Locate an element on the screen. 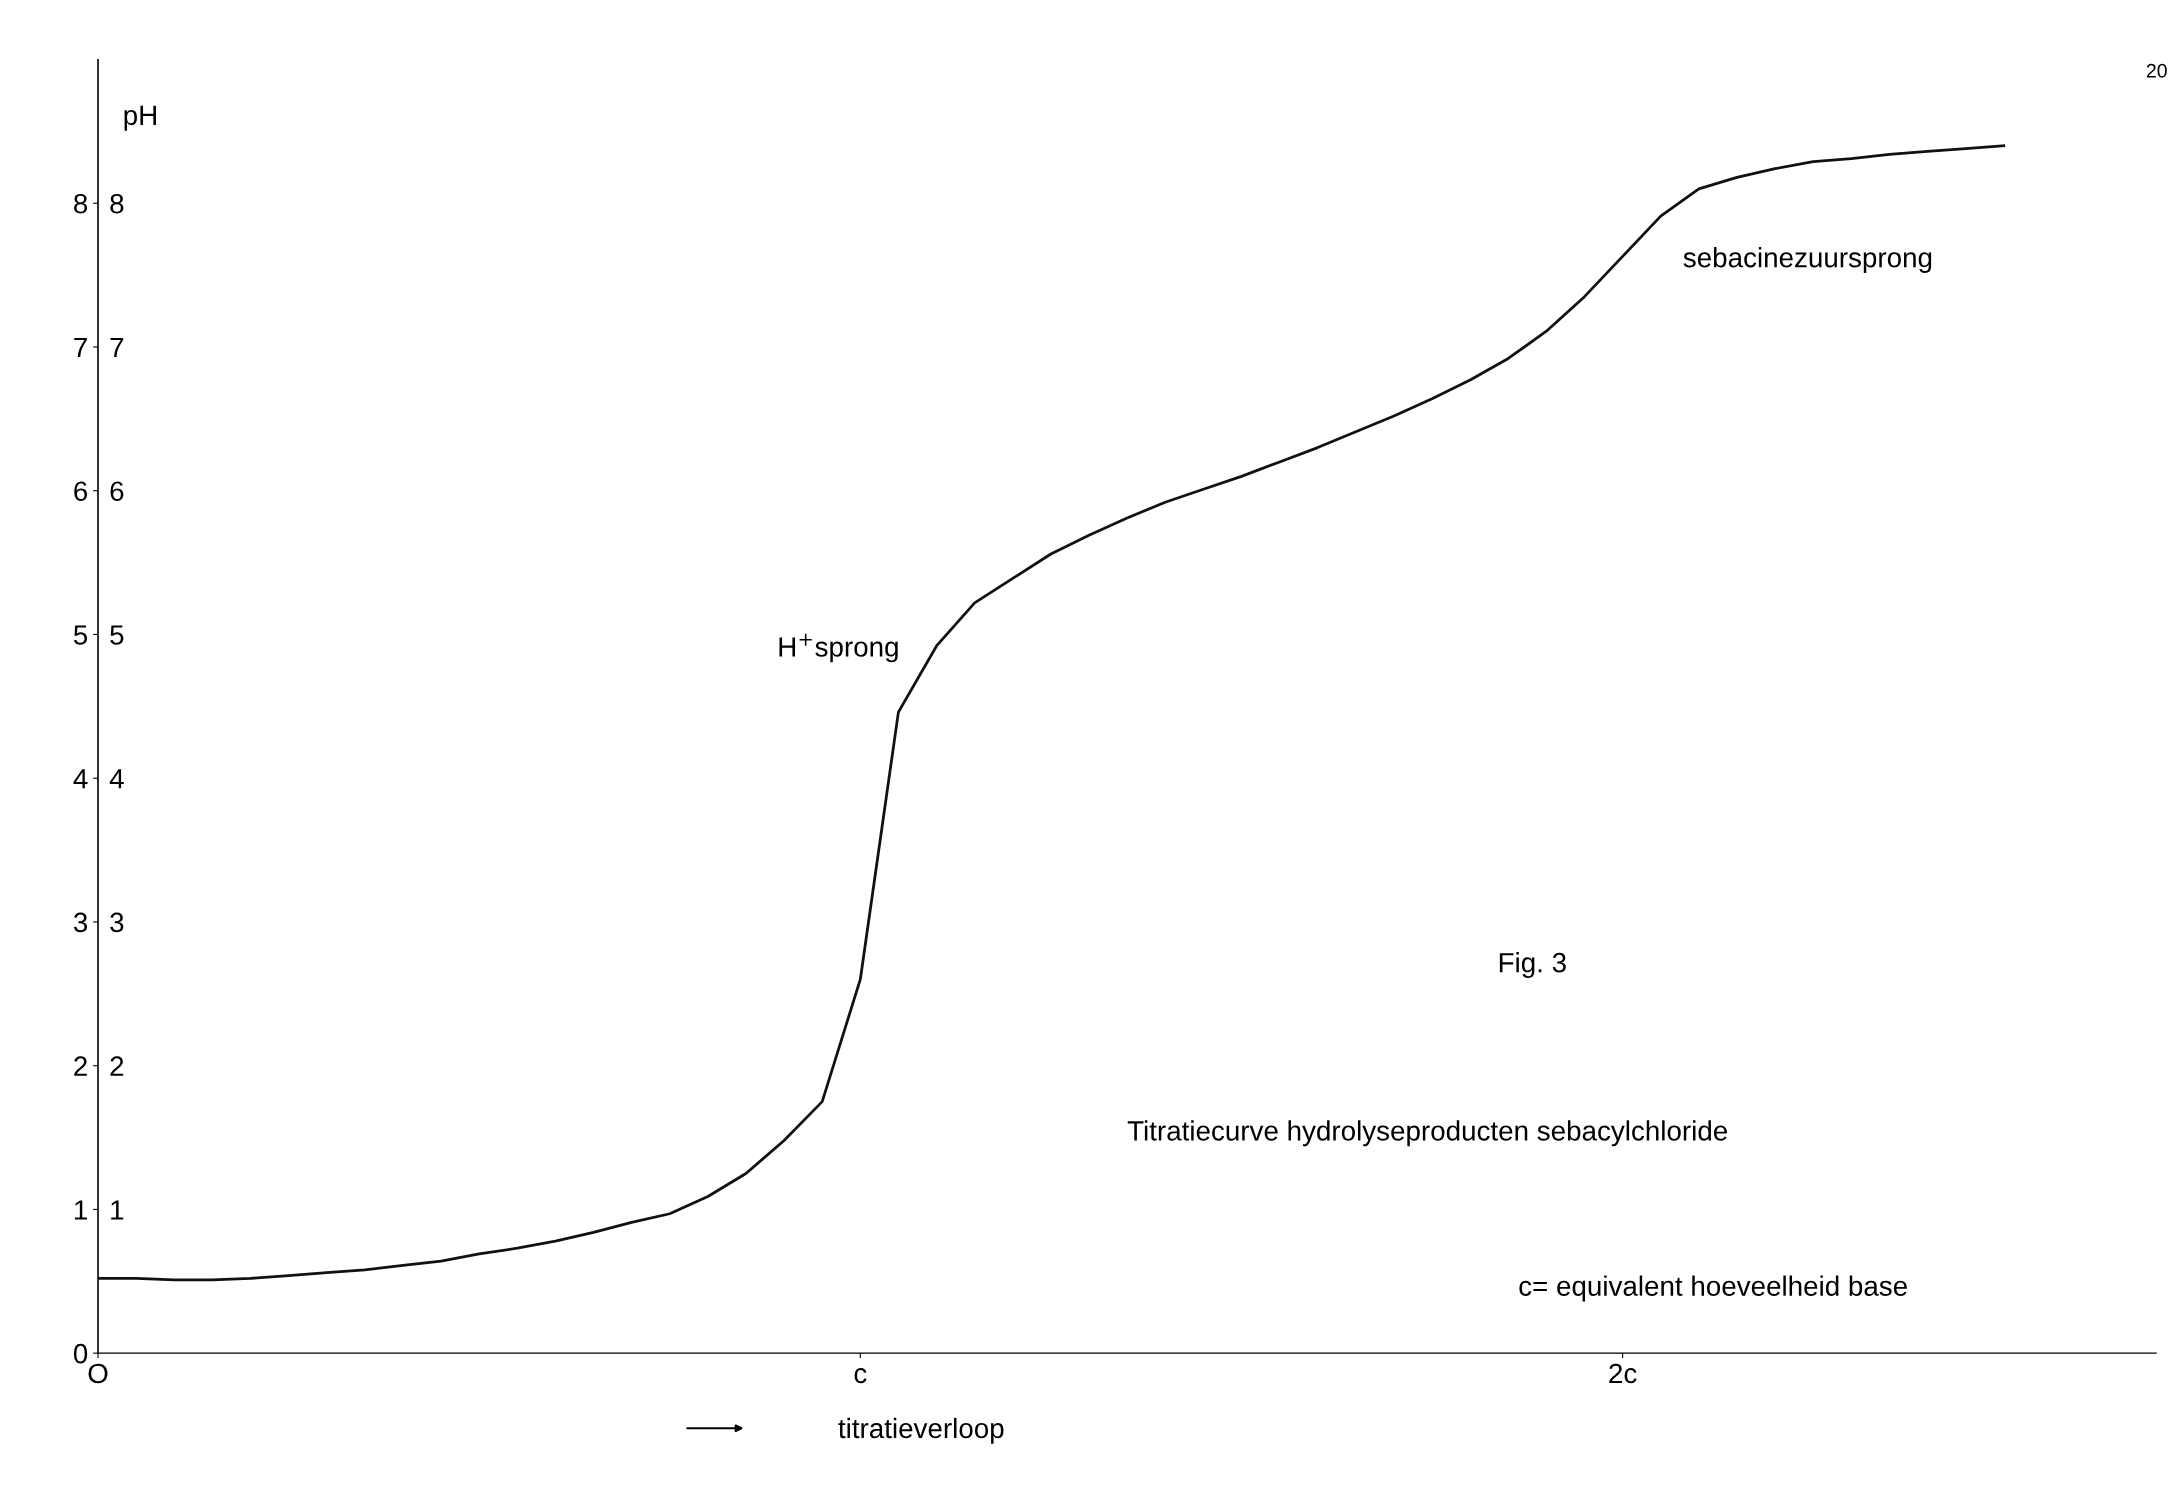 The width and height of the screenshot is (2178, 1487). y-tick-label: 6 is located at coordinates (81, 491).